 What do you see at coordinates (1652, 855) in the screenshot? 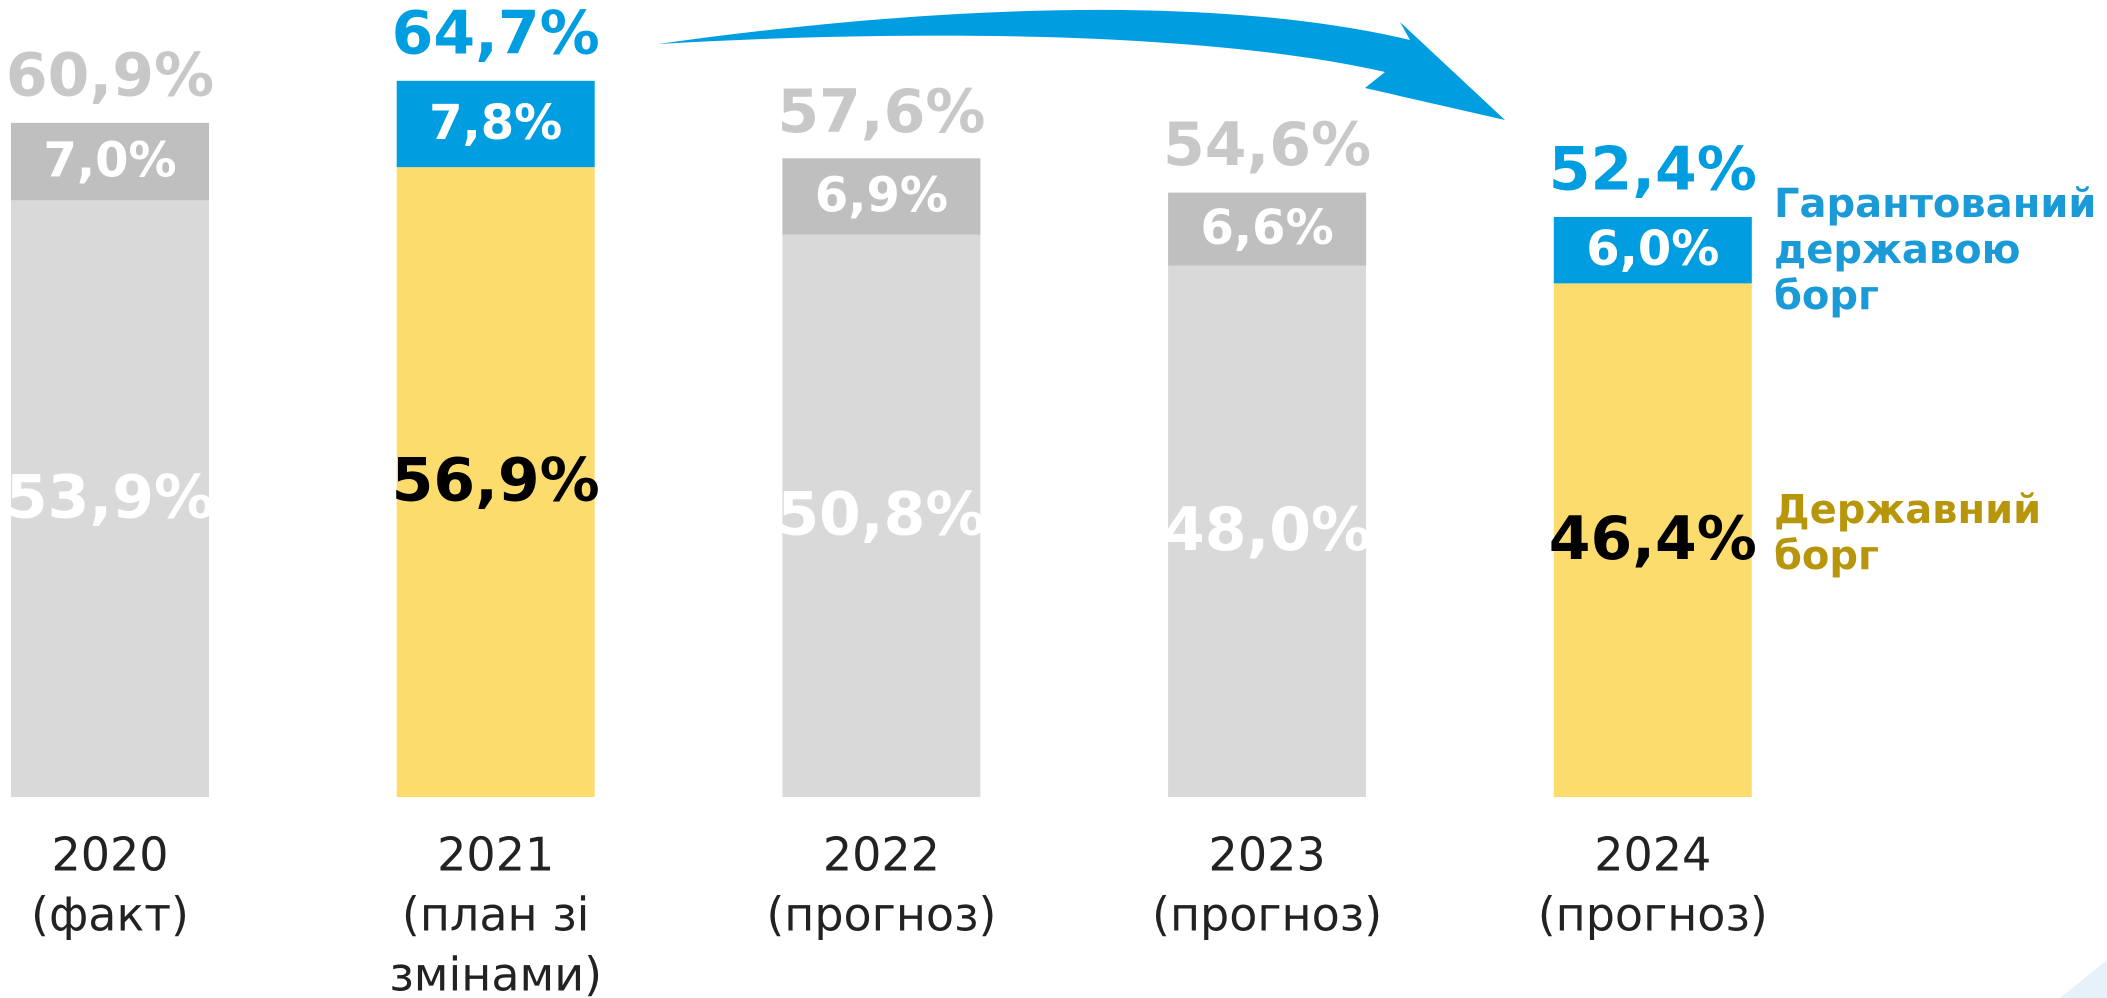
I see `x-tick-label: 2024` at bounding box center [1652, 855].